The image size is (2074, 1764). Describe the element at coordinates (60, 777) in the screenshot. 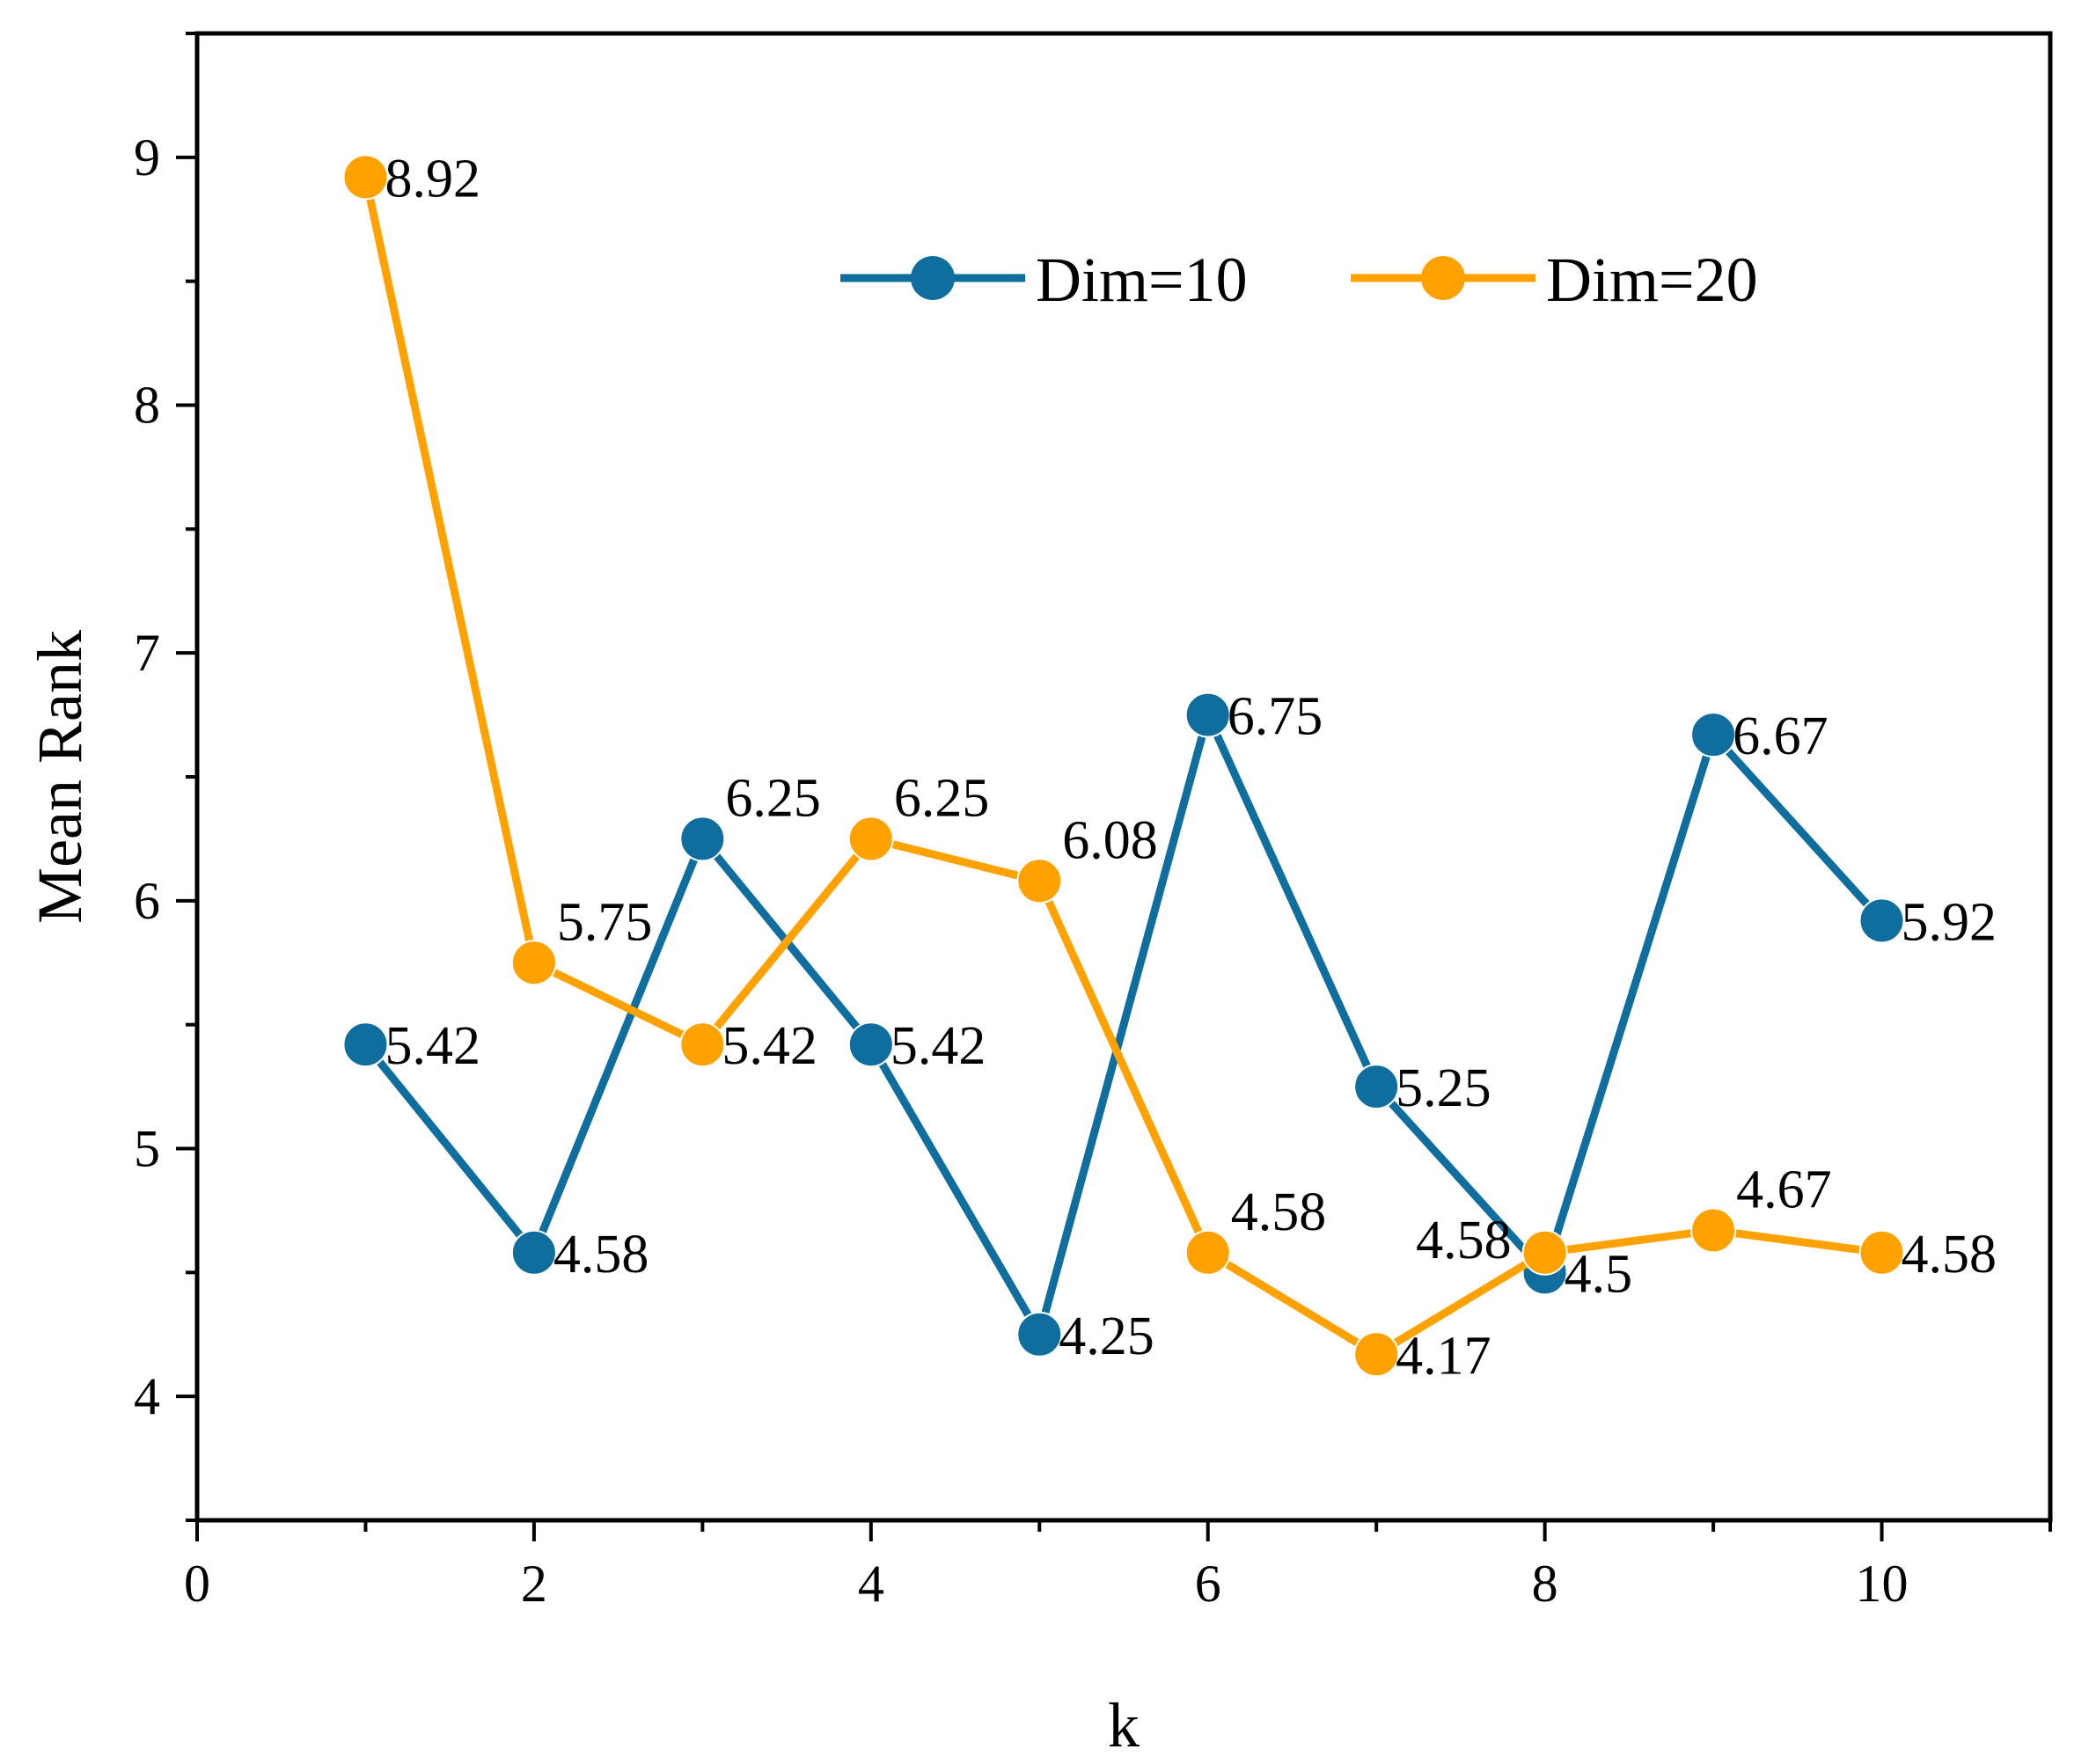

I see `y-axis-title: Mean Rank` at that location.